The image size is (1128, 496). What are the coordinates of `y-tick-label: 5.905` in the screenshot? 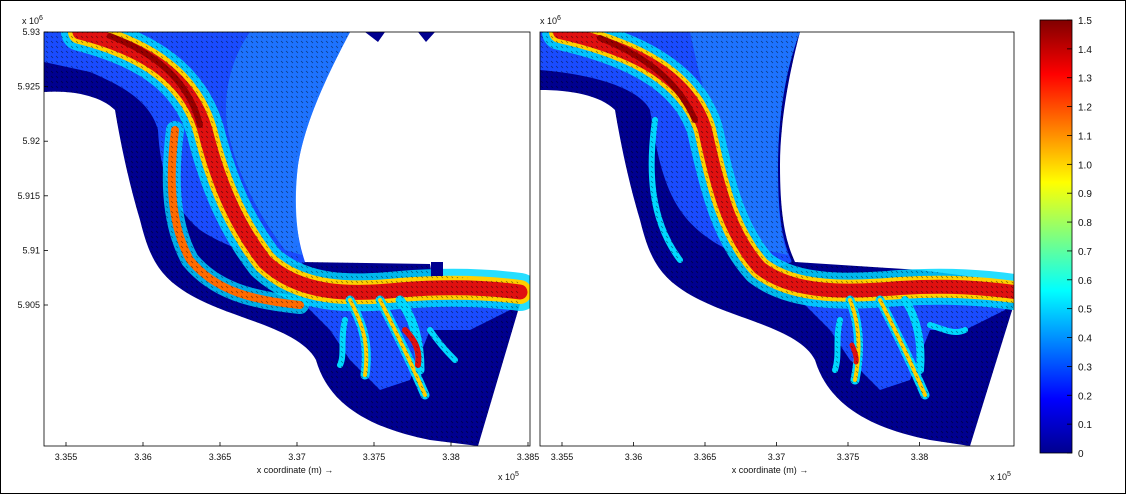 It's located at (28, 305).